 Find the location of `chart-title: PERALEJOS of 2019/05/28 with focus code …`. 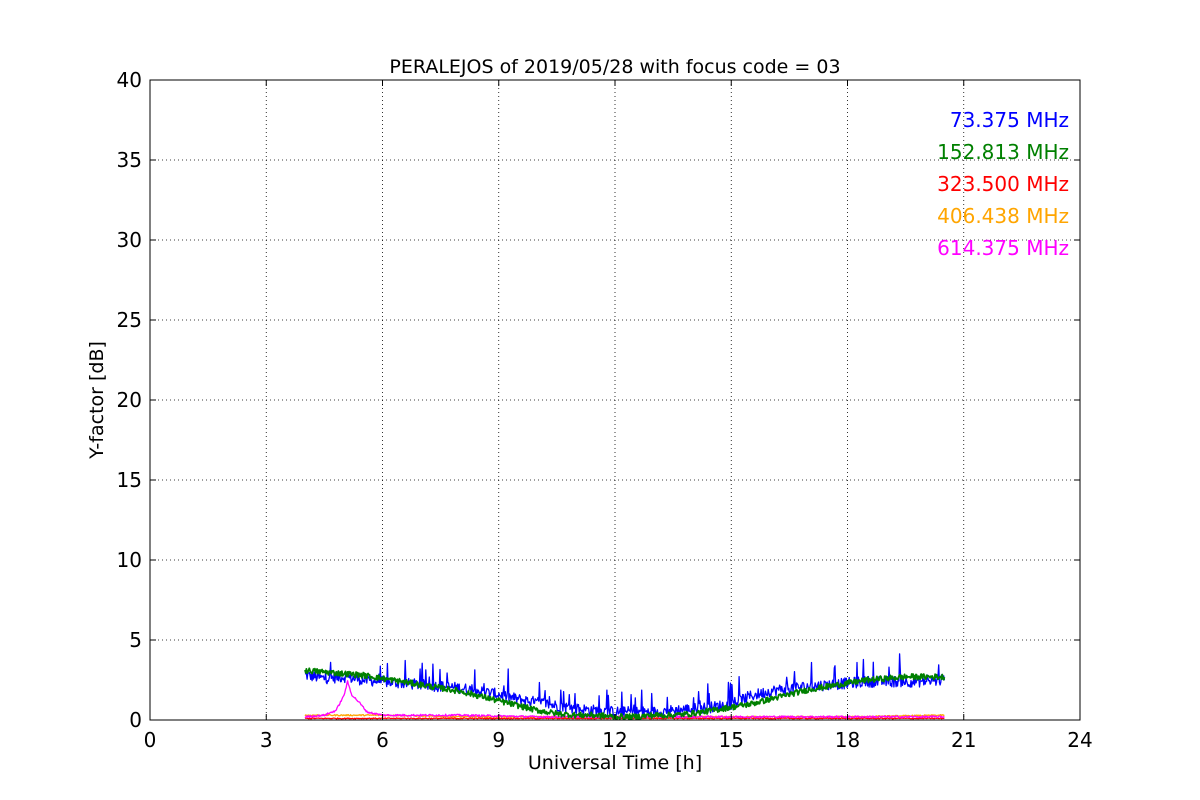

chart-title: PERALEJOS of 2019/05/28 with focus code … is located at coordinates (614, 67).